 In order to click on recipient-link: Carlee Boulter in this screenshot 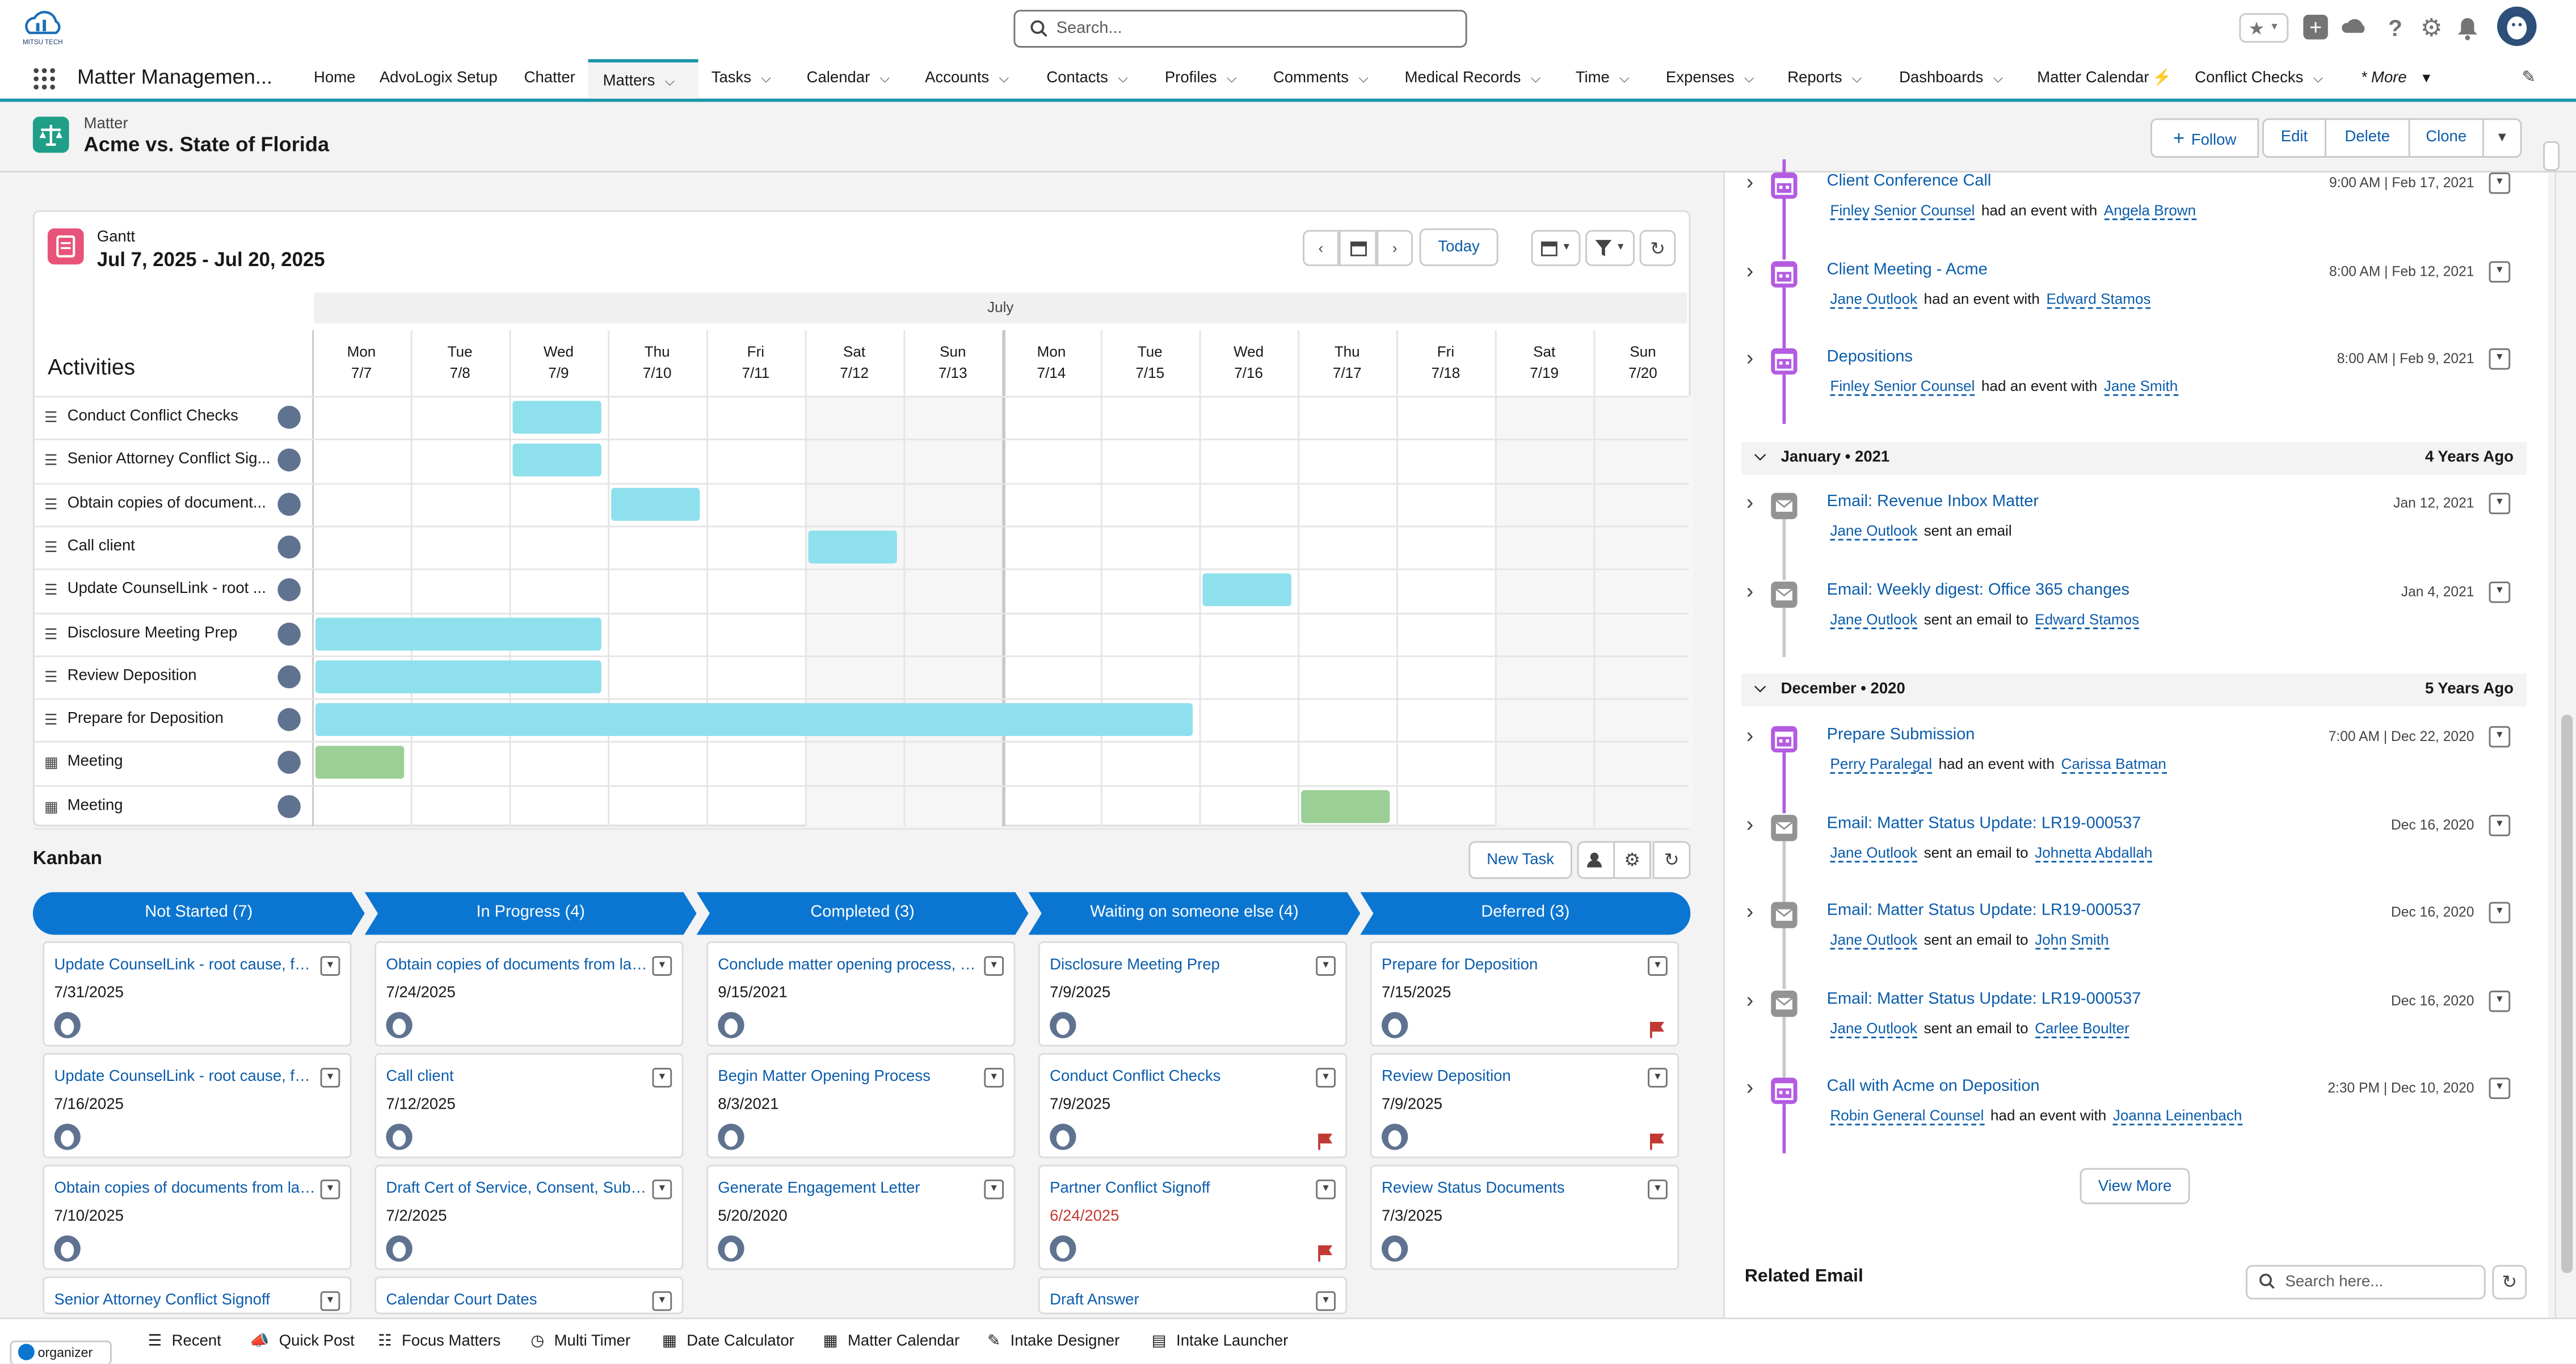, I will do `click(2082, 1029)`.